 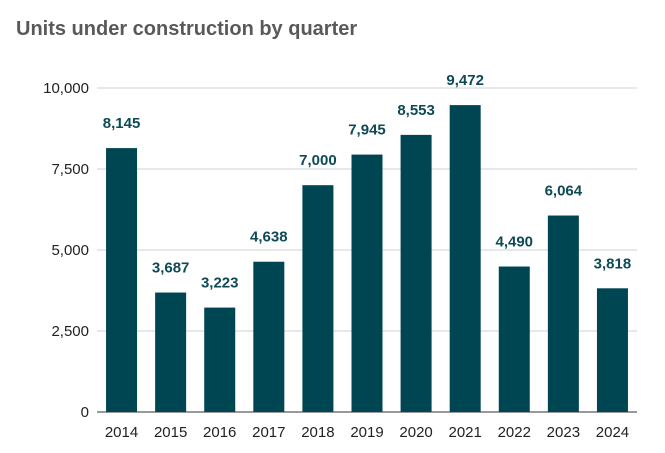 What do you see at coordinates (268, 432) in the screenshot?
I see `x-tick-label: 2017` at bounding box center [268, 432].